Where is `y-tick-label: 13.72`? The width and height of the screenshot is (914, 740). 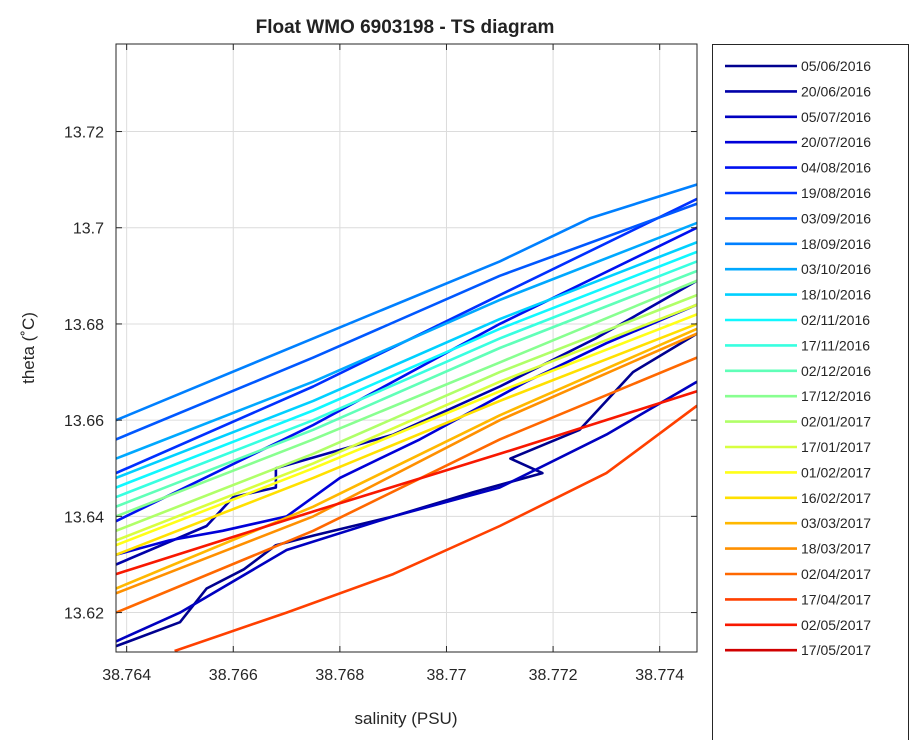 y-tick-label: 13.72 is located at coordinates (84, 133).